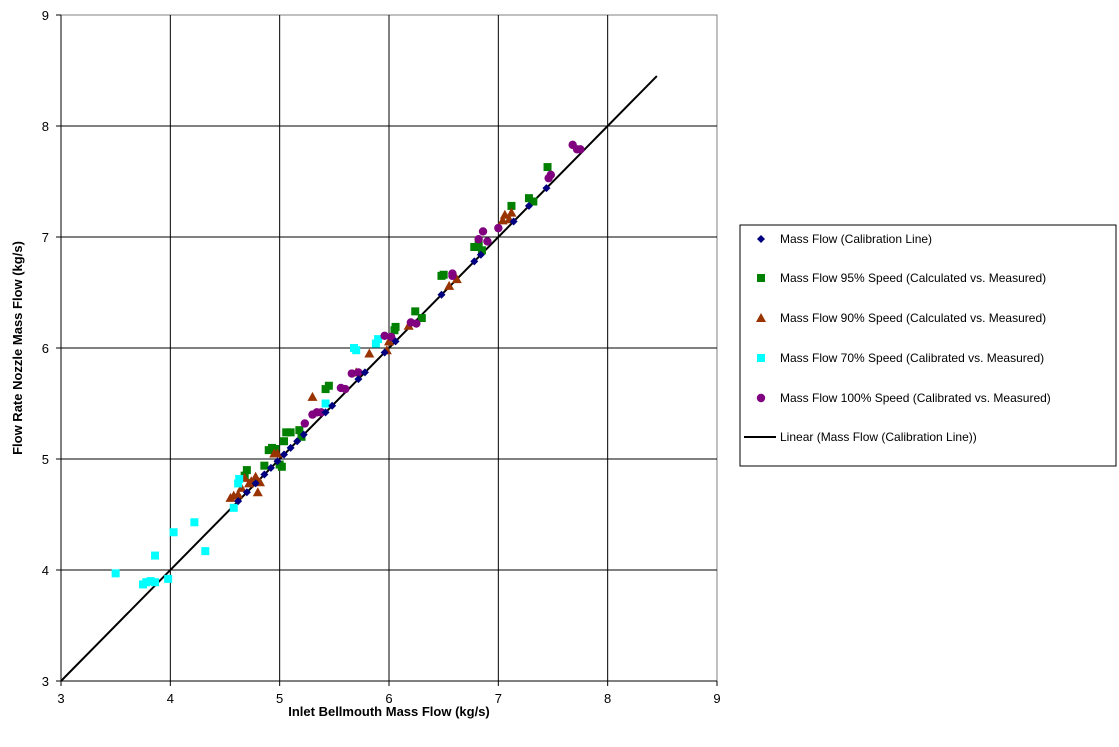  What do you see at coordinates (45, 570) in the screenshot?
I see `y-tick-label: 4` at bounding box center [45, 570].